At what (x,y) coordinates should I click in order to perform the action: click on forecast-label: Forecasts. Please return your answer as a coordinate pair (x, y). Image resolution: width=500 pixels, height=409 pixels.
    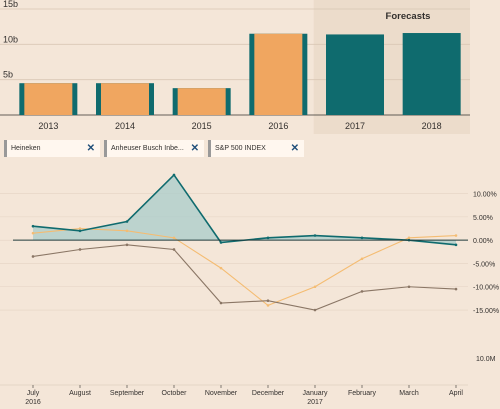
    Looking at the image, I should click on (408, 16).